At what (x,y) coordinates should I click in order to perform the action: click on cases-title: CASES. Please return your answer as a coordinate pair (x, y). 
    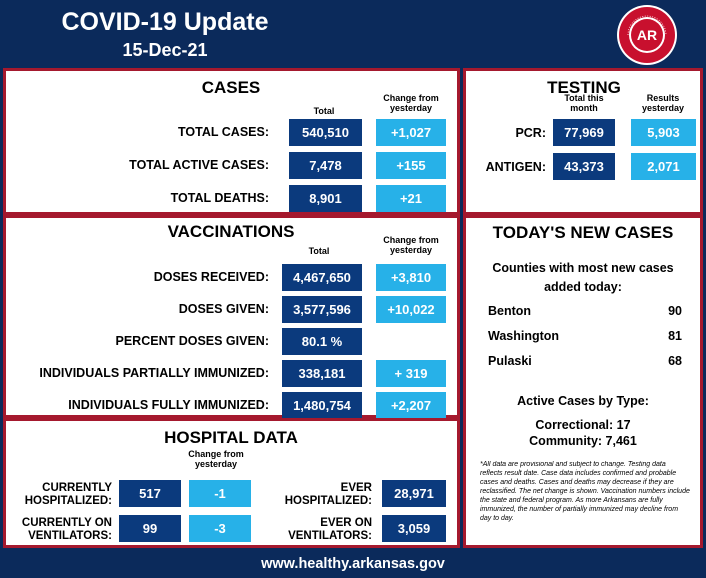
    Looking at the image, I should click on (231, 87).